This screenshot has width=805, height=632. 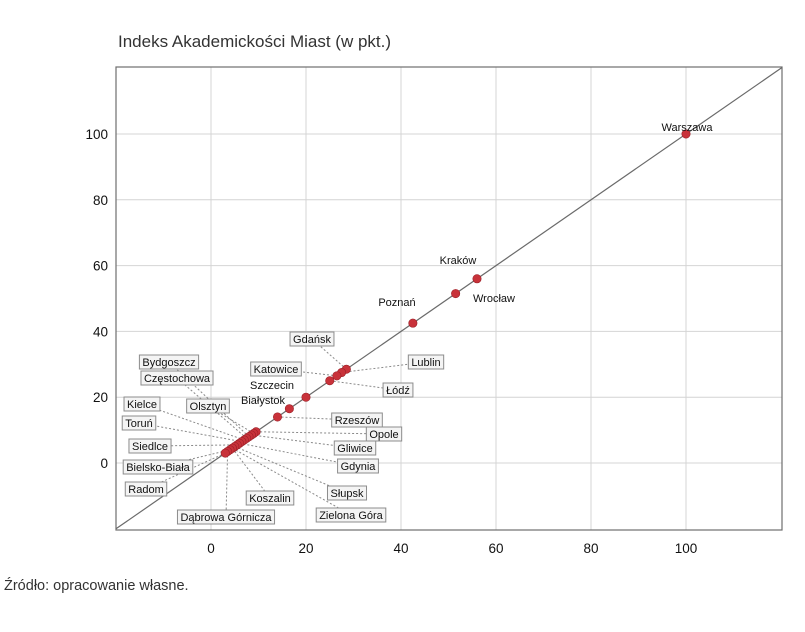 I want to click on point-label-siedlce: Siedlce, so click(x=150, y=446).